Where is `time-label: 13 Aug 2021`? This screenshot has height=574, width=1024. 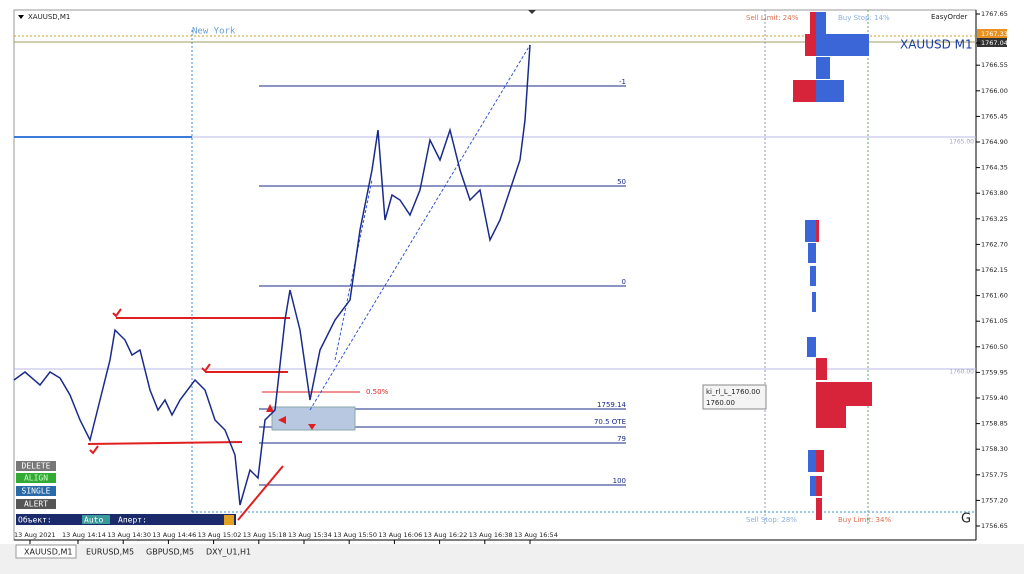 time-label: 13 Aug 2021 is located at coordinates (35, 535).